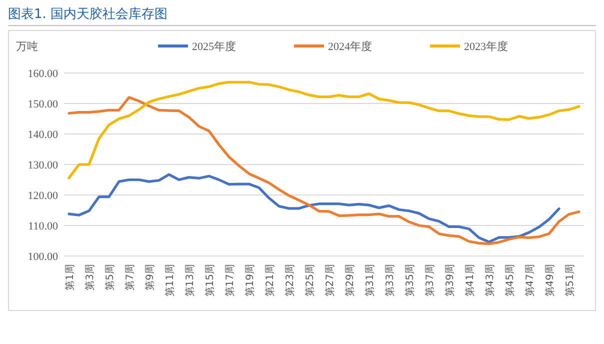  I want to click on x-tick-label: 第35周, so click(410, 280).